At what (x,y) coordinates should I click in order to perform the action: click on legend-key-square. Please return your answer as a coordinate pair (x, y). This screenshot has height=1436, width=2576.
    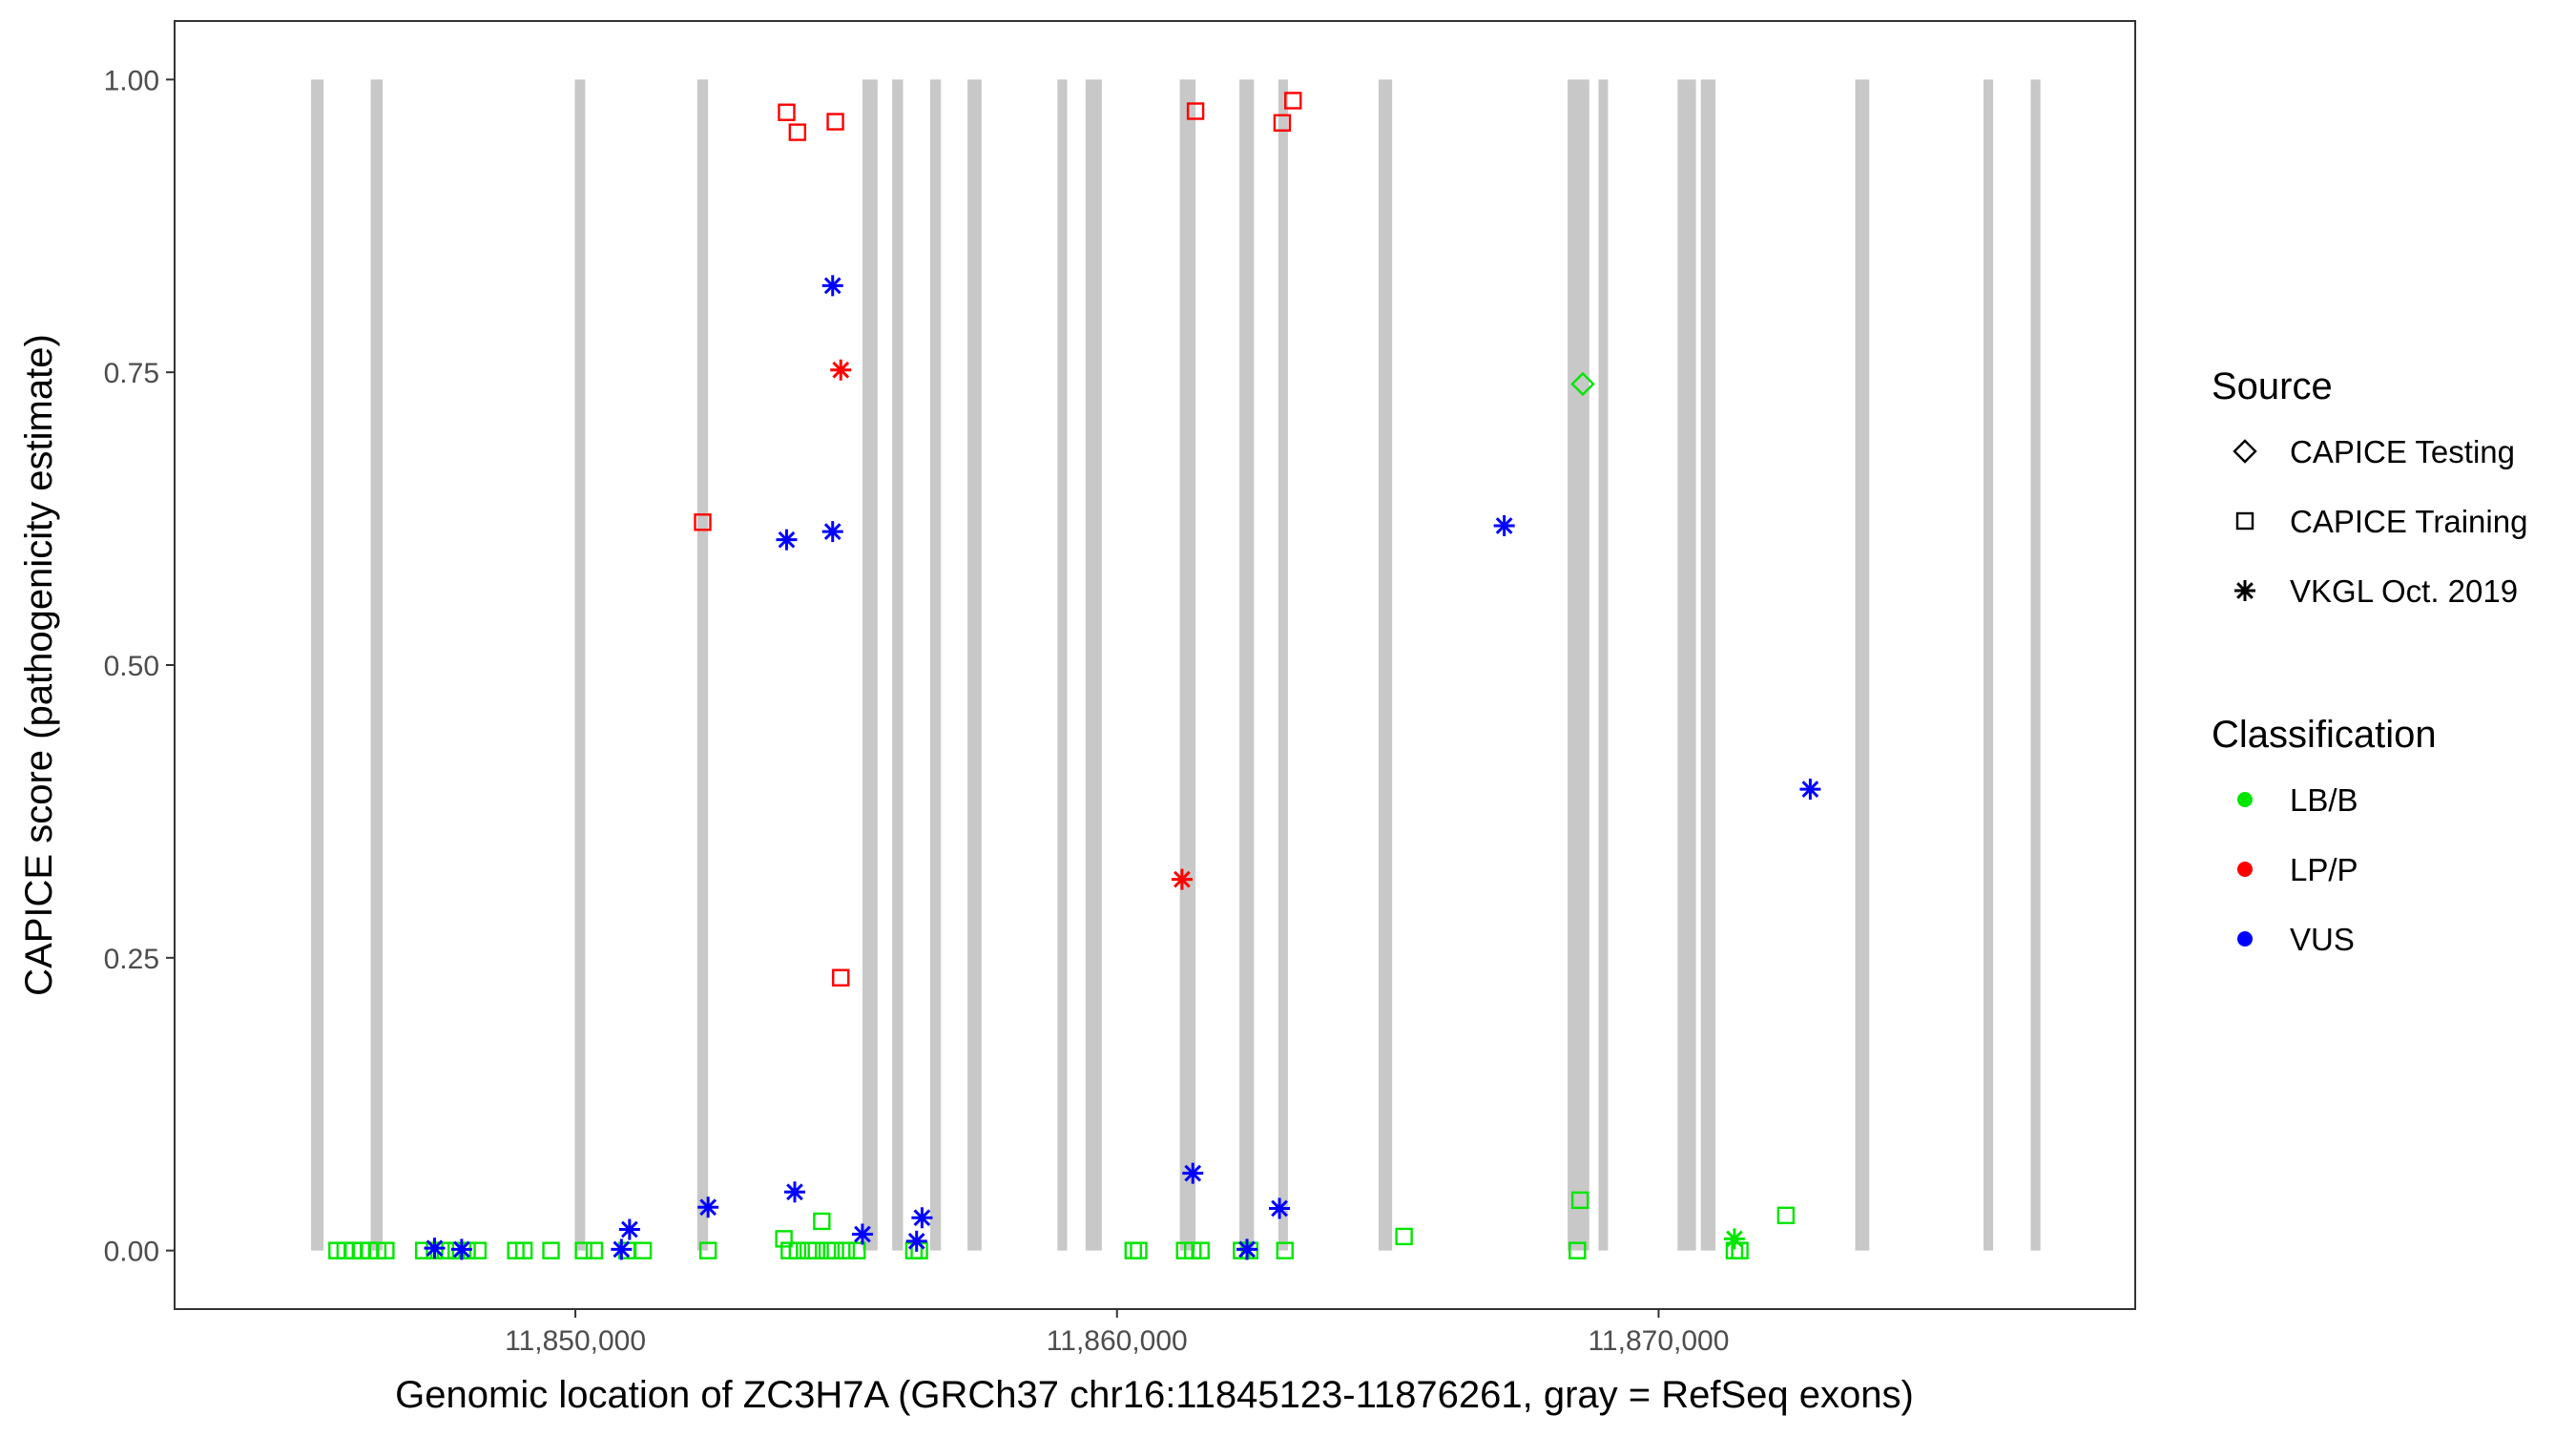
    Looking at the image, I should click on (2244, 521).